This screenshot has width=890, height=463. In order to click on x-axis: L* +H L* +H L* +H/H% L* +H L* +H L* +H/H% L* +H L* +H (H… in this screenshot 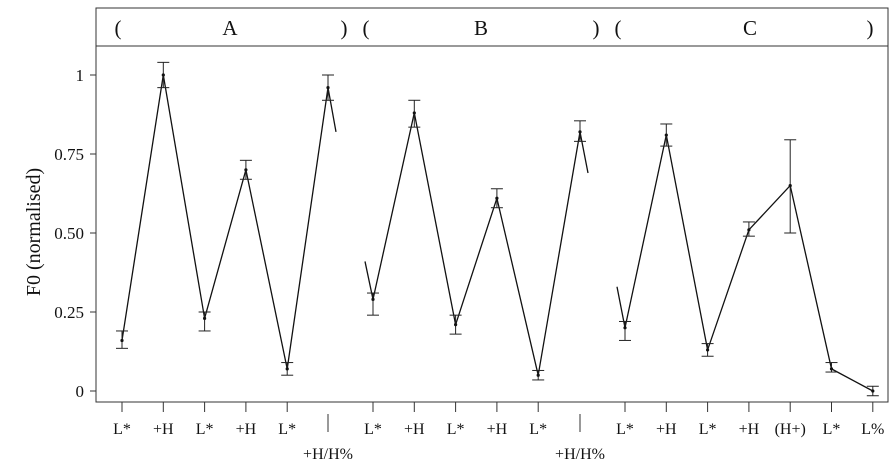, I will do `click(498, 432)`.